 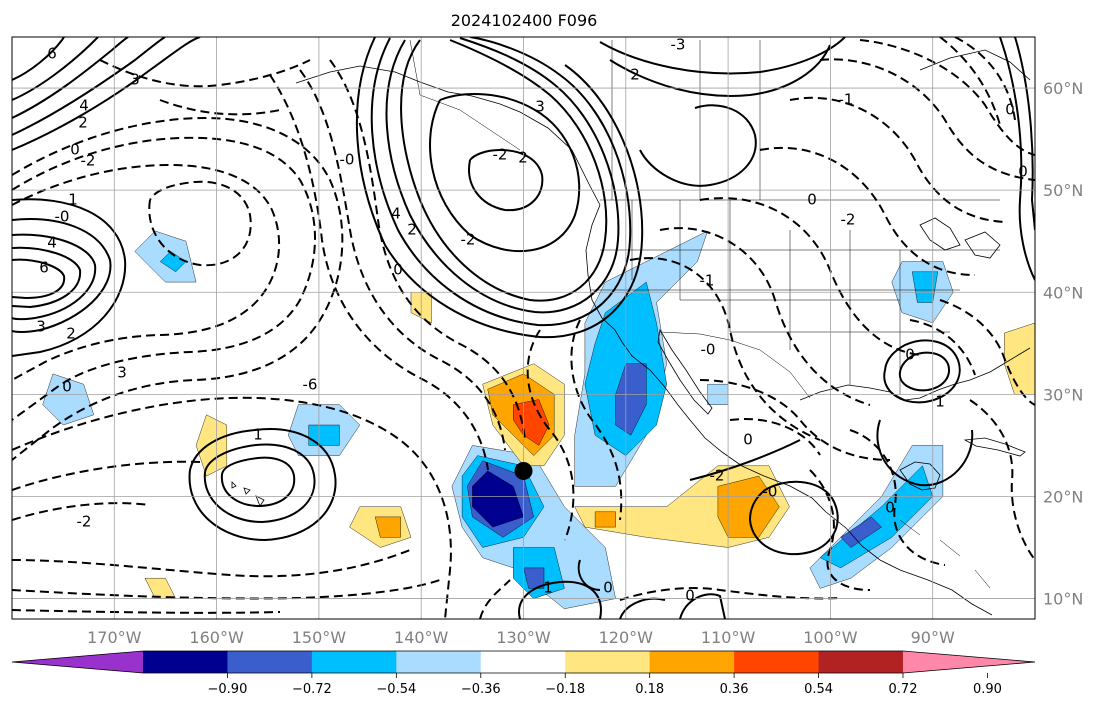 What do you see at coordinates (1063, 394) in the screenshot?
I see `lat-label: 30°N` at bounding box center [1063, 394].